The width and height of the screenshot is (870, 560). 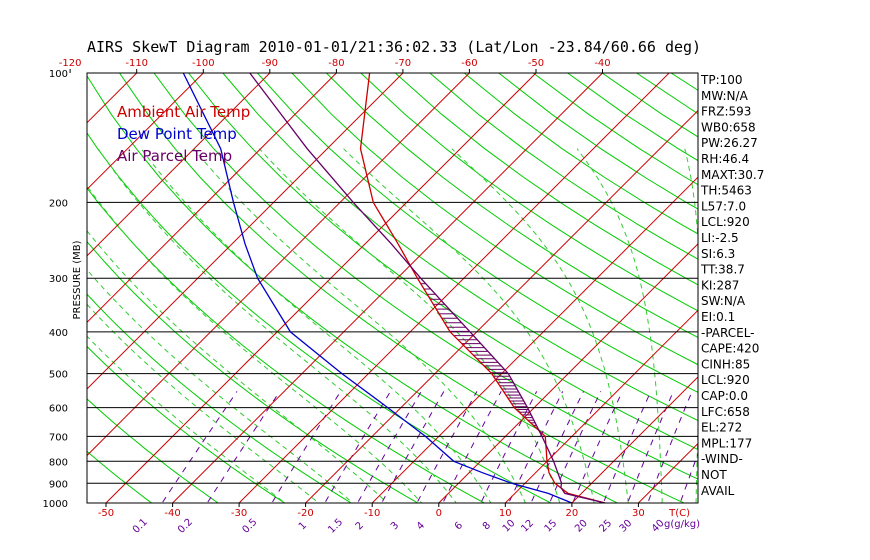 I want to click on pressure-tick-label: 200, so click(x=58, y=203).